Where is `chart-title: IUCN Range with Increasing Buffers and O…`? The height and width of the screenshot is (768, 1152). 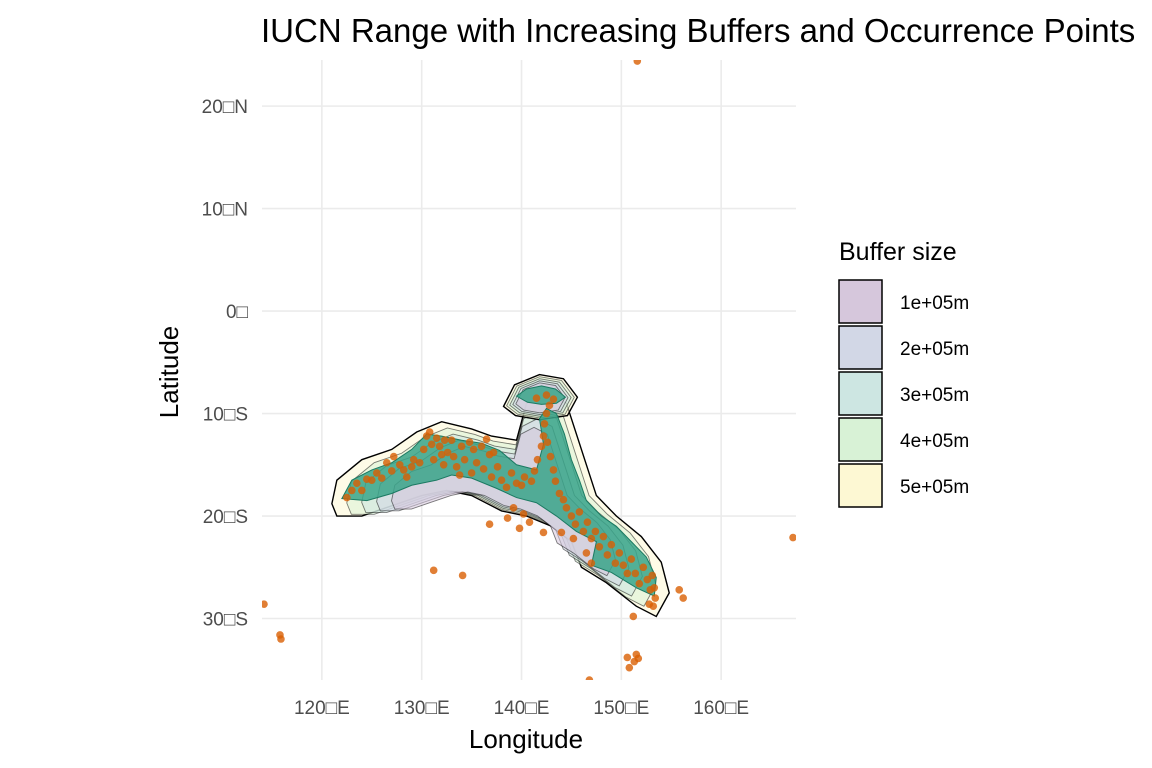 chart-title: IUCN Range with Increasing Buffers and O… is located at coordinates (698, 30).